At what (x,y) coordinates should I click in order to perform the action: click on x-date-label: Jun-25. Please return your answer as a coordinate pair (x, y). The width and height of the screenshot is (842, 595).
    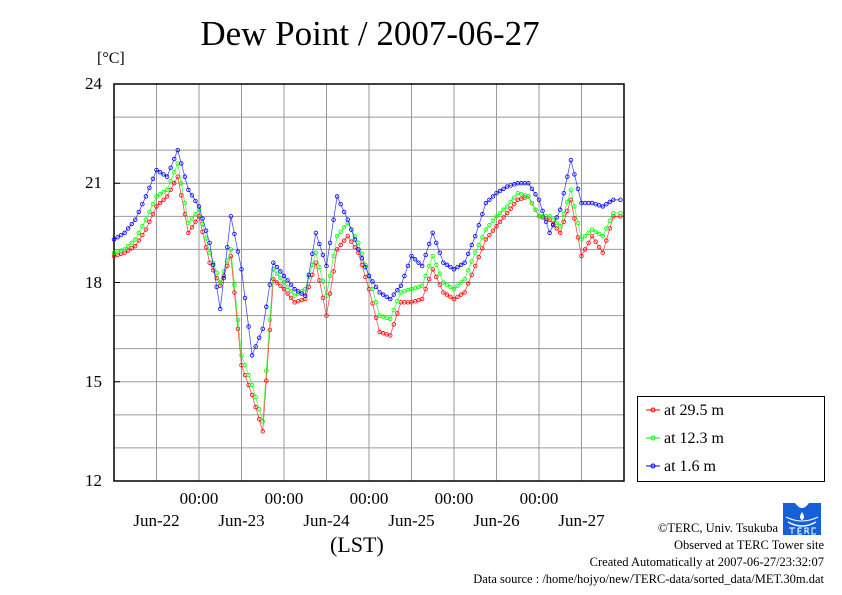
    Looking at the image, I should click on (411, 520).